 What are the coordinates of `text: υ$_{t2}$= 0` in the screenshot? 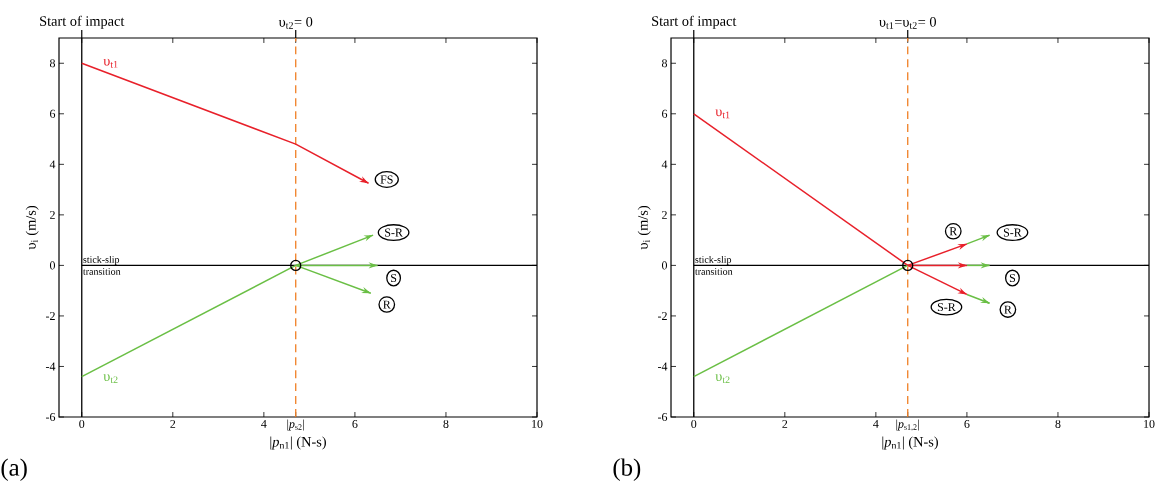 It's located at (295, 23).